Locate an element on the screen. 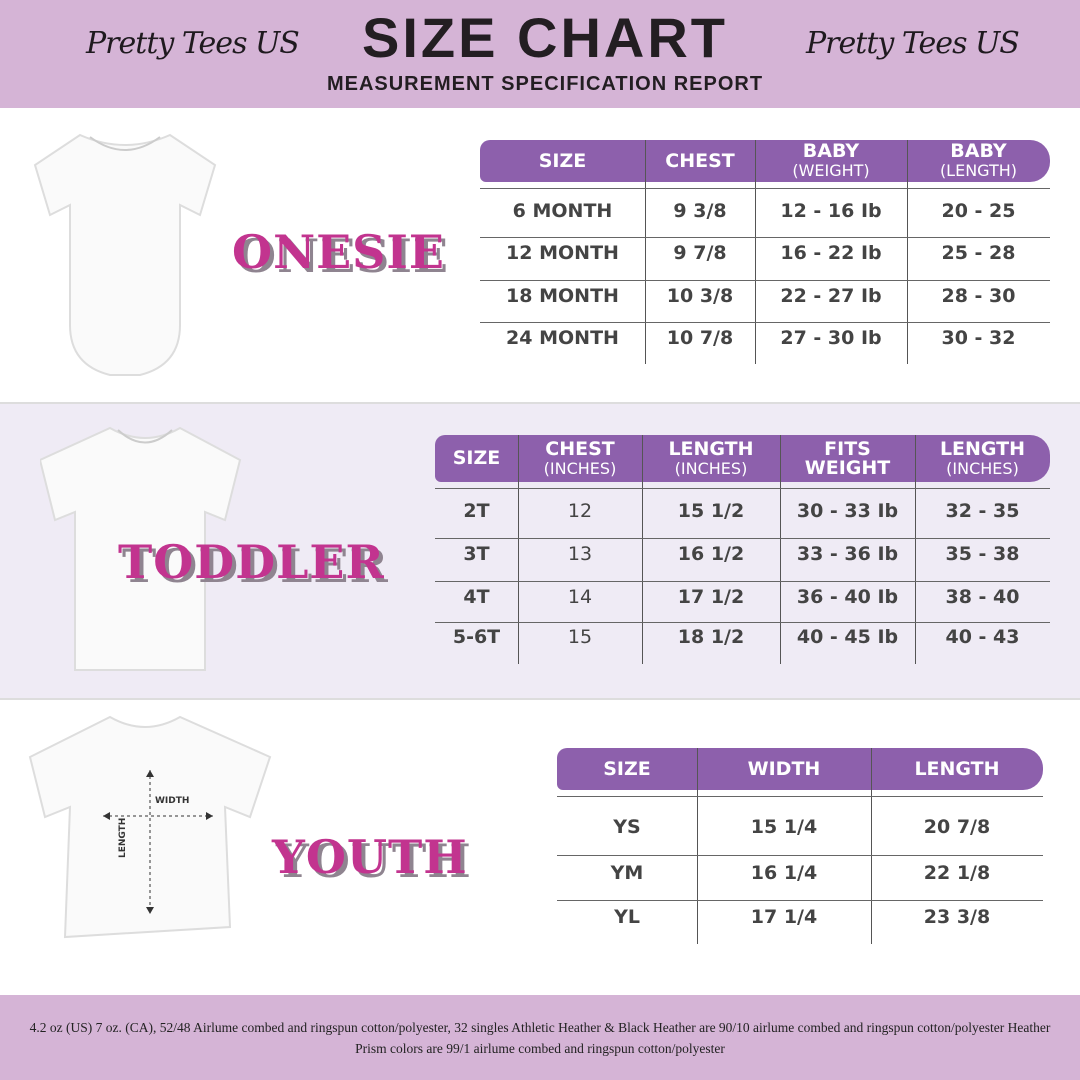  table-cell: 36 - 40 Ib is located at coordinates (847, 597).